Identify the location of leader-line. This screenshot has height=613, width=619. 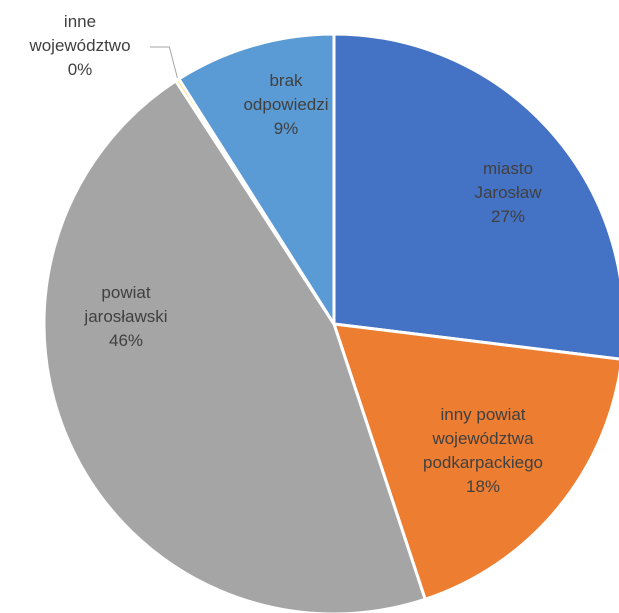
(164, 62).